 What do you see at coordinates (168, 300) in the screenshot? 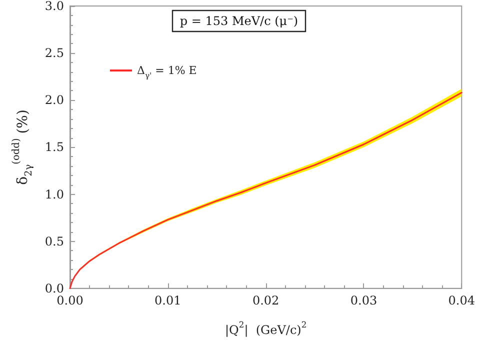
I see `x-tick-label: 0.01` at bounding box center [168, 300].